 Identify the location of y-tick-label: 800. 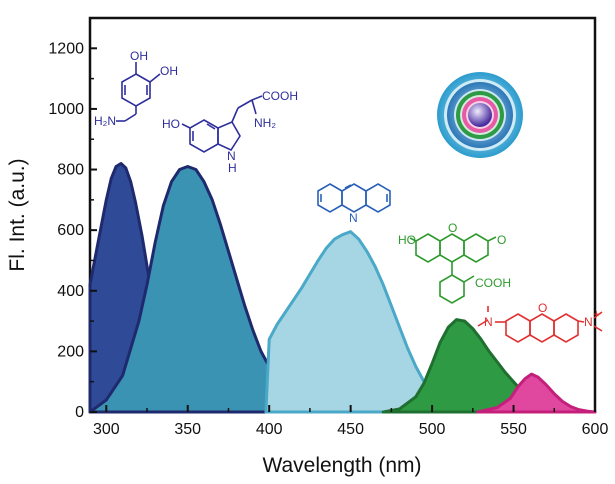
(70, 170).